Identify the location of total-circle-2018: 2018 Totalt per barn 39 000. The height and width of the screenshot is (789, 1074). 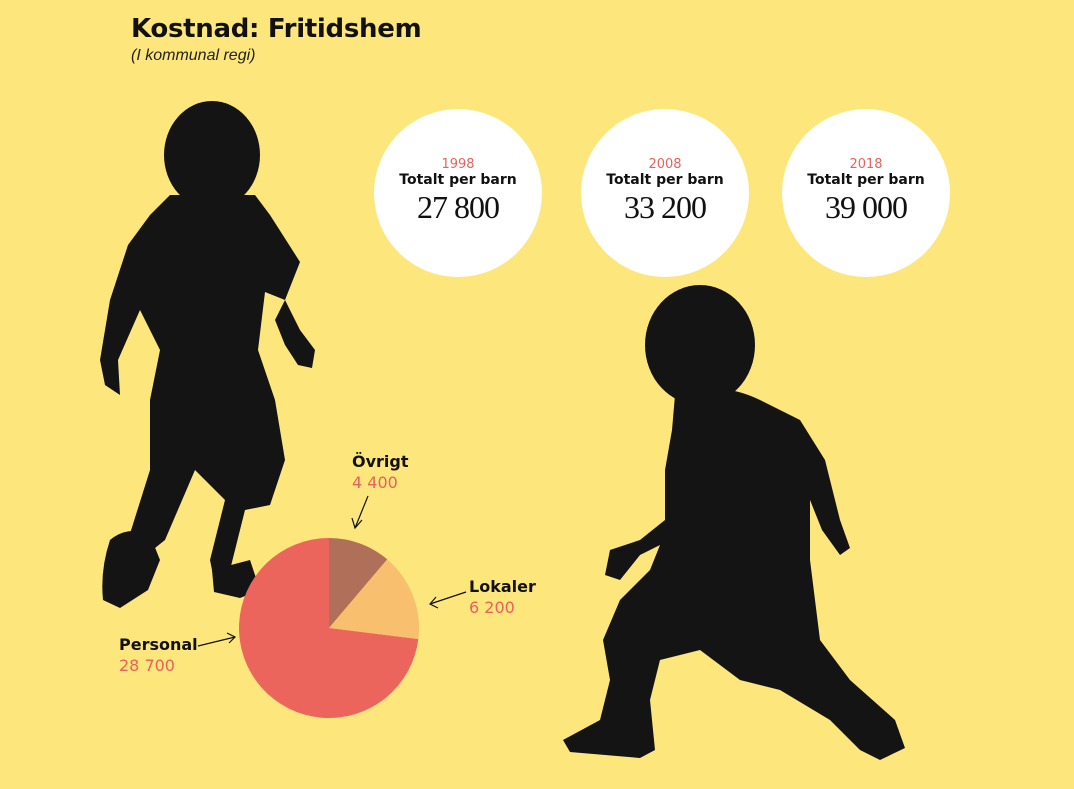
(866, 193).